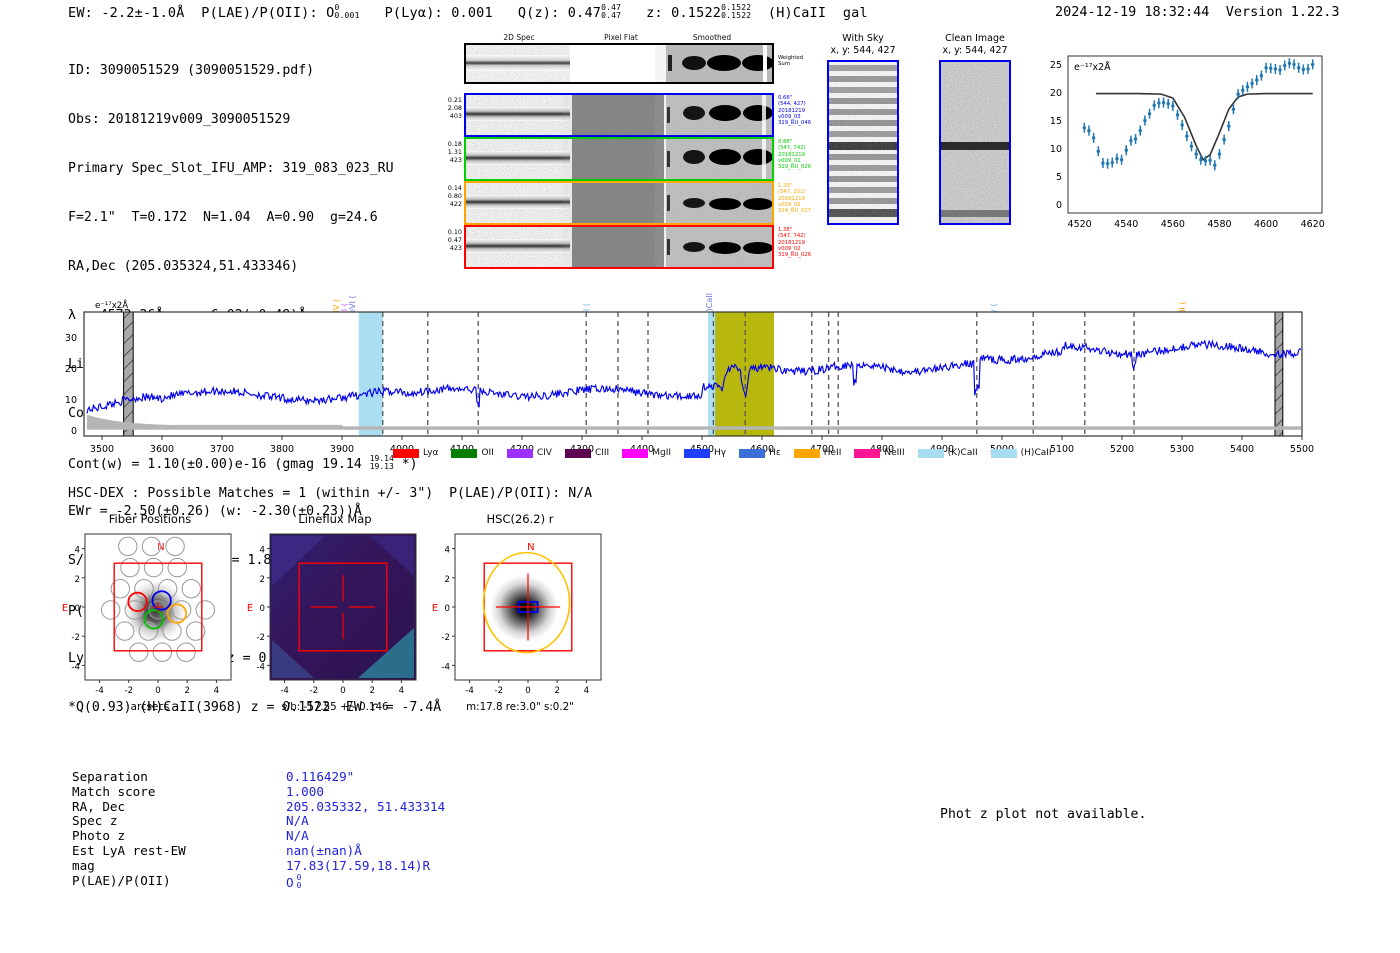  I want to click on twod-col-title-2dspec: 2D Spec, so click(519, 37).